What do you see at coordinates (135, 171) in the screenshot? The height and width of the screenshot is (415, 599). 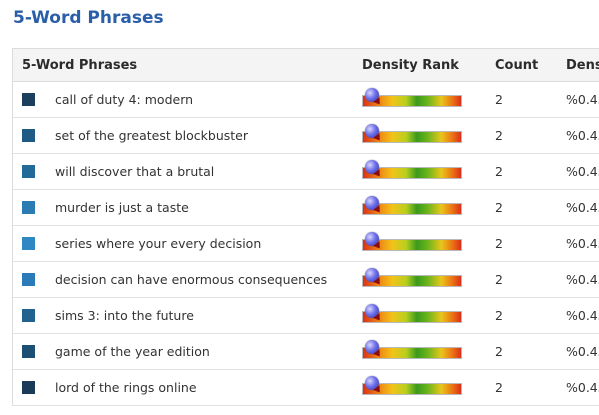 I see `phrase-text: will discover that a brutal` at bounding box center [135, 171].